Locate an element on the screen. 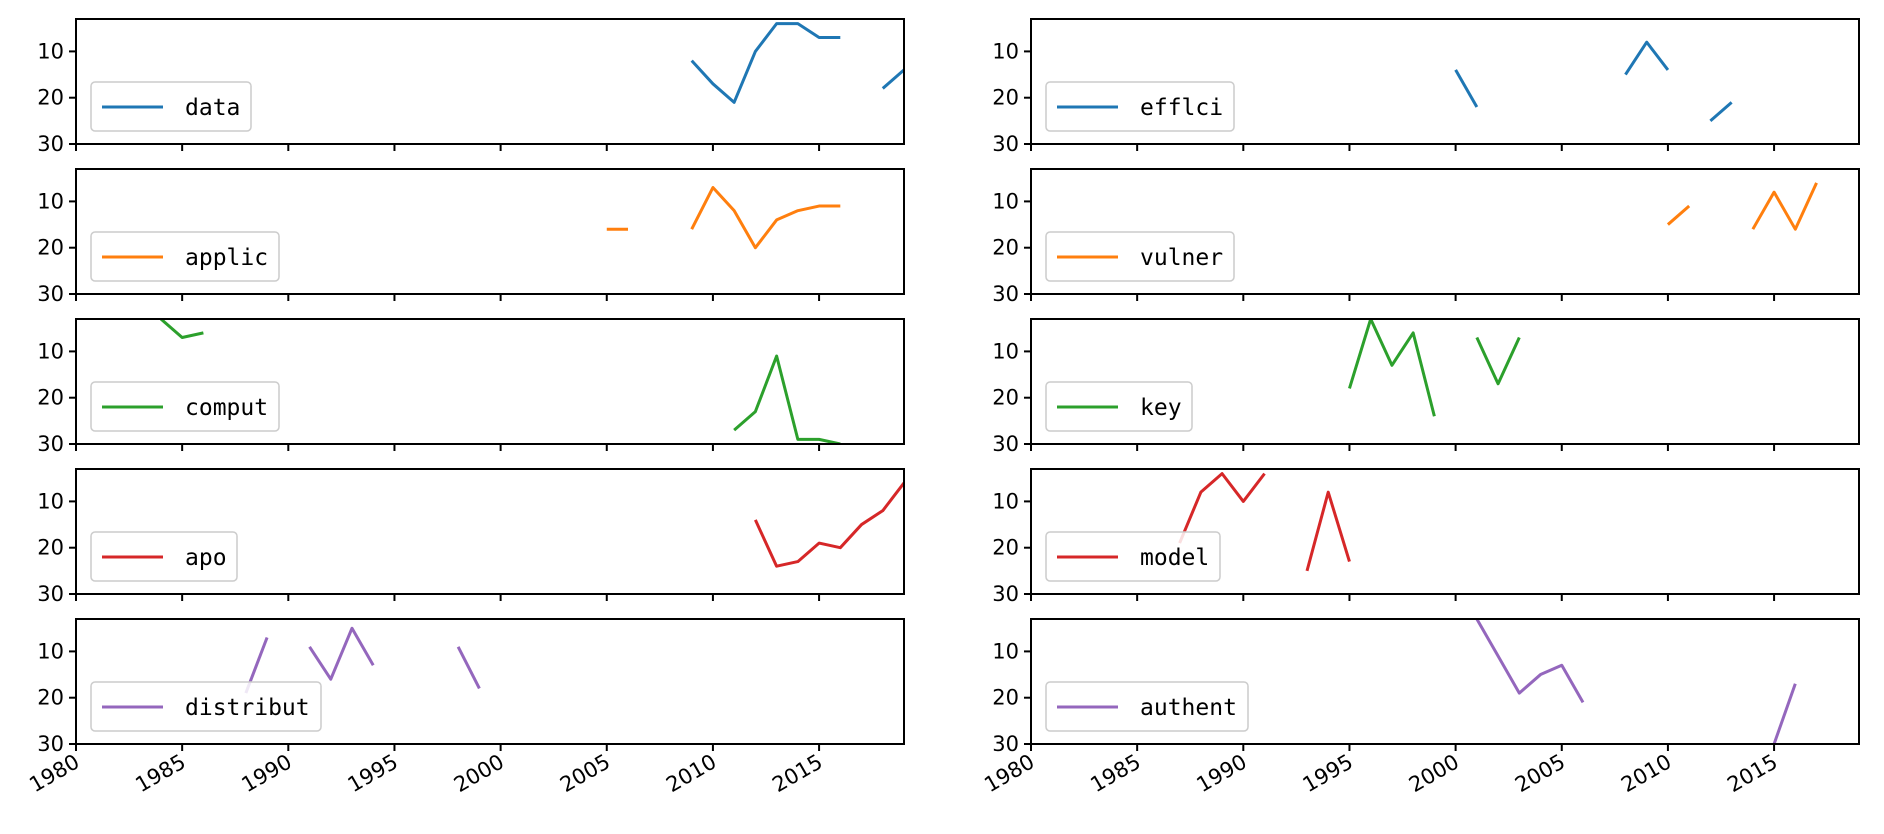  panel-comput: 10 20 30 comput is located at coordinates (471, 387).